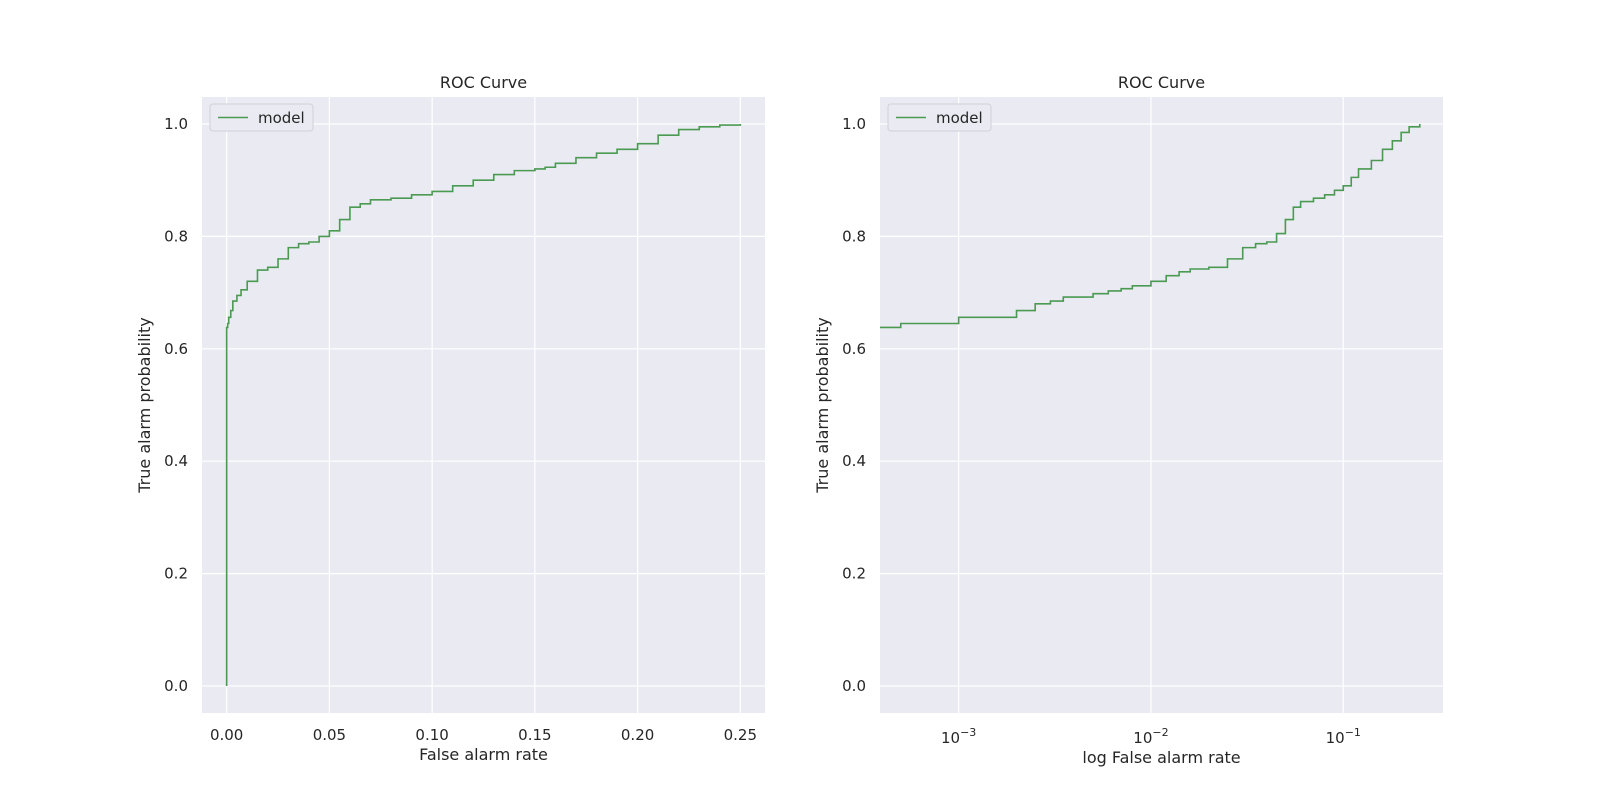  I want to click on x-tick-label: 10⁻¹, so click(1343, 736).